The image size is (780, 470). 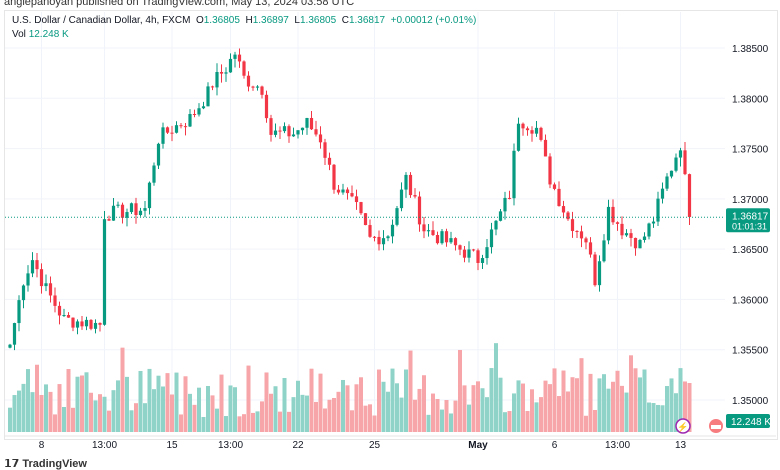 What do you see at coordinates (19, 34) in the screenshot?
I see `volume-label: Vol` at bounding box center [19, 34].